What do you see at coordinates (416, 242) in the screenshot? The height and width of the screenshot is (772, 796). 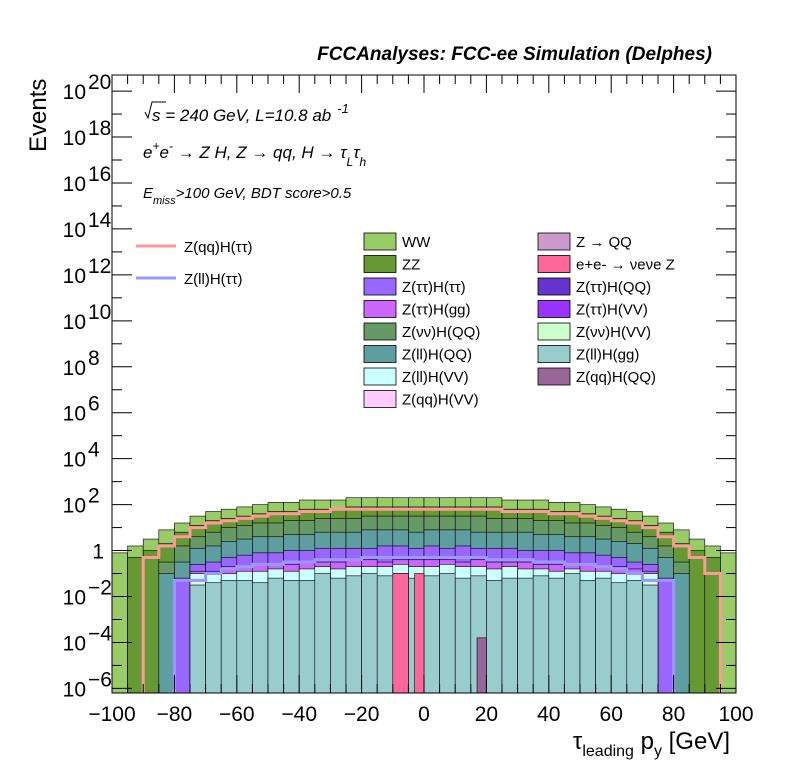 I see `legend-label: WW` at bounding box center [416, 242].